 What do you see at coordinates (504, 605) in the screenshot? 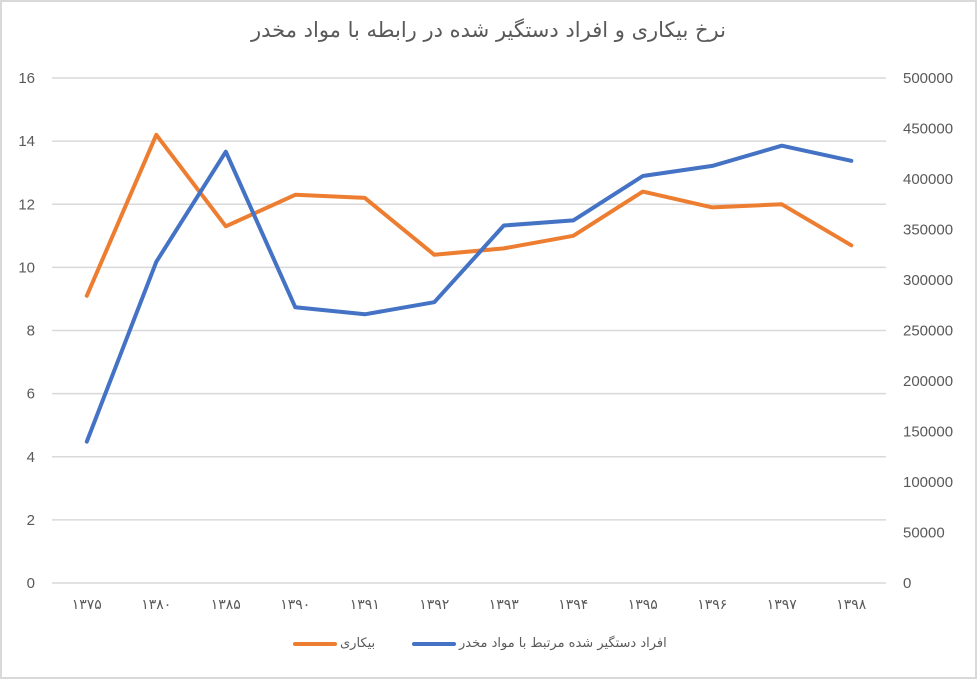
I see `x-axis-tick: ۱۳۹۳` at bounding box center [504, 605].